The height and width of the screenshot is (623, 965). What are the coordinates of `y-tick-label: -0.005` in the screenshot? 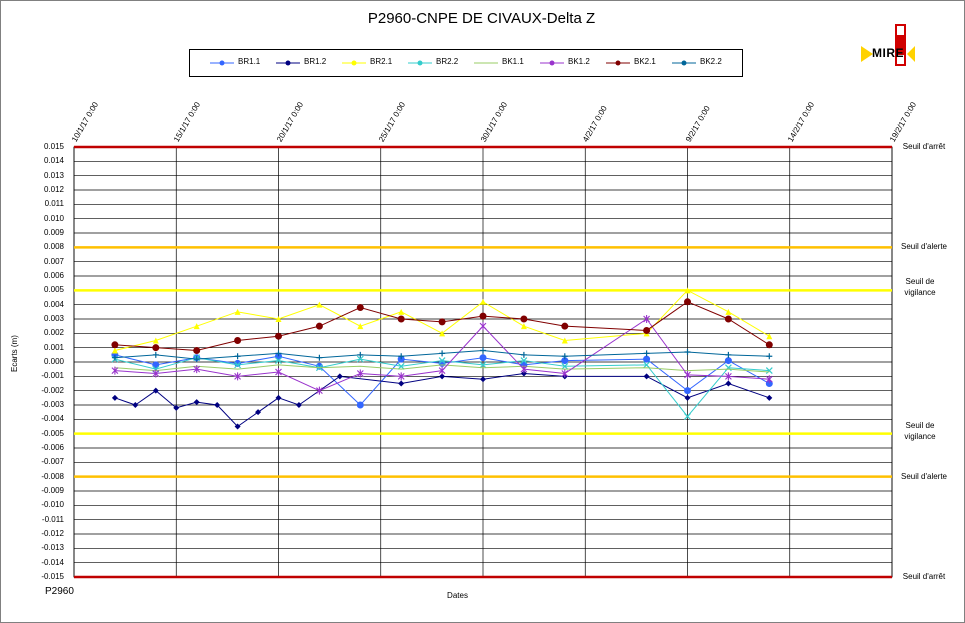 It's located at (52, 433).